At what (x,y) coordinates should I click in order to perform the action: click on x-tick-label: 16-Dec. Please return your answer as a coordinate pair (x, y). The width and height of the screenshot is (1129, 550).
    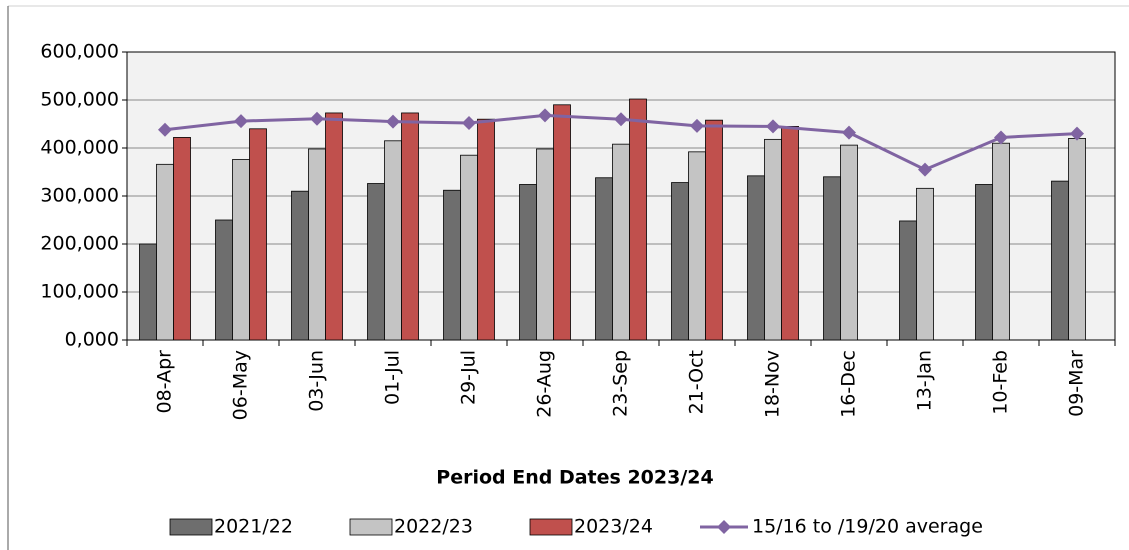
    Looking at the image, I should click on (849, 384).